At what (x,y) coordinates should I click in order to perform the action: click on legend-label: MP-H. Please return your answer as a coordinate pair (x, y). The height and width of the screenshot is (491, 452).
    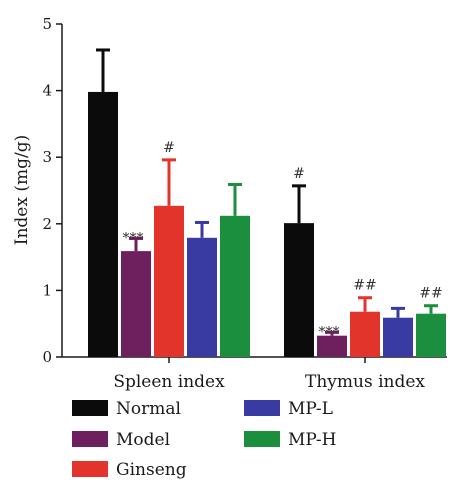
    Looking at the image, I should click on (312, 440).